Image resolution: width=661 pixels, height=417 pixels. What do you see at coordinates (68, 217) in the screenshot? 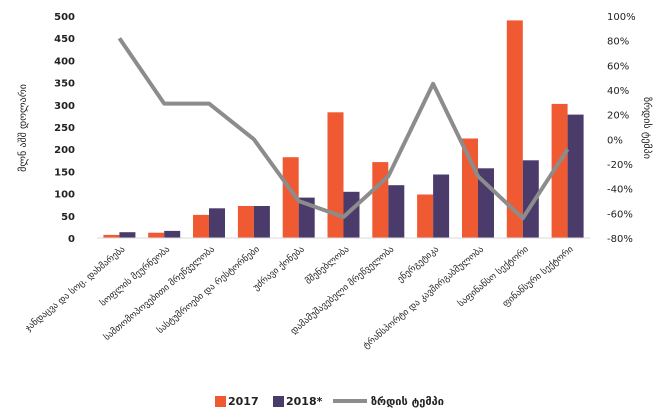
I see `y-tick-label-1: 50` at bounding box center [68, 217].